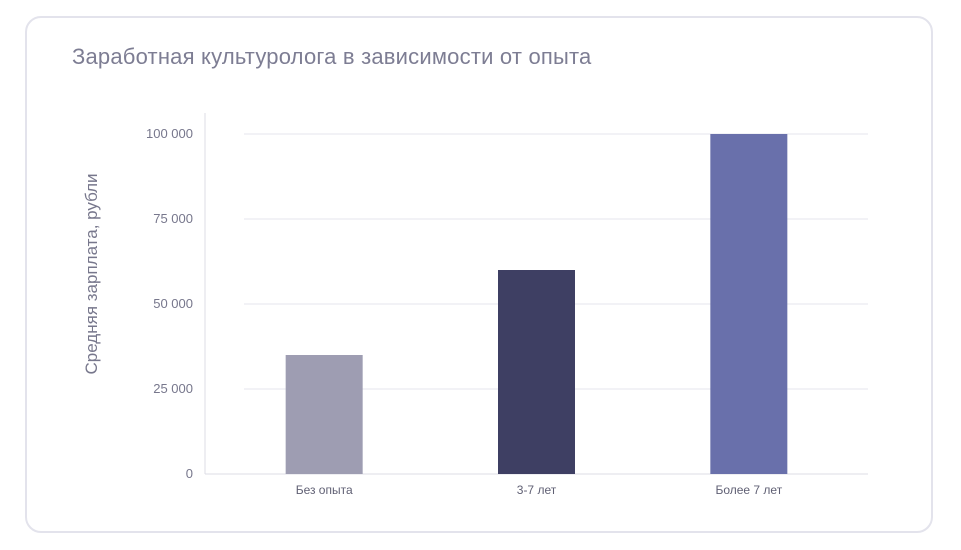 Image resolution: width=961 pixels, height=550 pixels. I want to click on y-tick-label: 100 000, so click(169, 133).